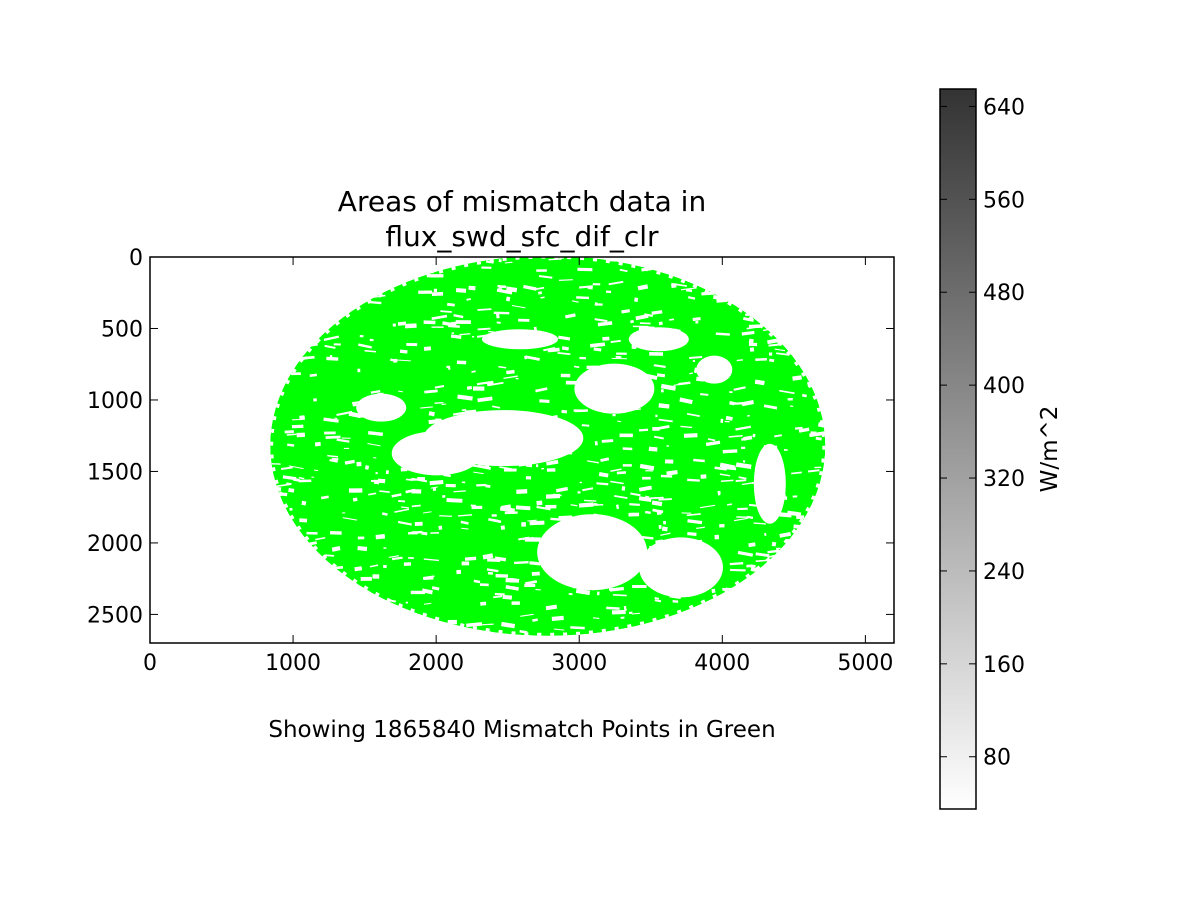  I want to click on colorbar-tick-label: 160, so click(1004, 665).